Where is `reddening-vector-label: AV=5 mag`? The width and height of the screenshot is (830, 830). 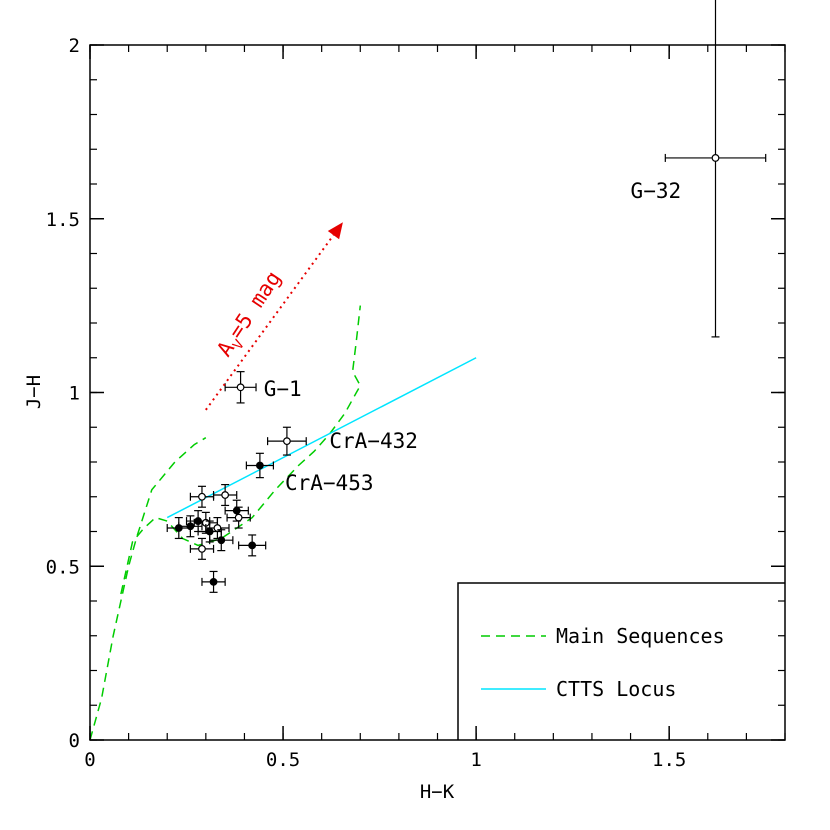 reddening-vector-label: AV=5 mag is located at coordinates (251, 315).